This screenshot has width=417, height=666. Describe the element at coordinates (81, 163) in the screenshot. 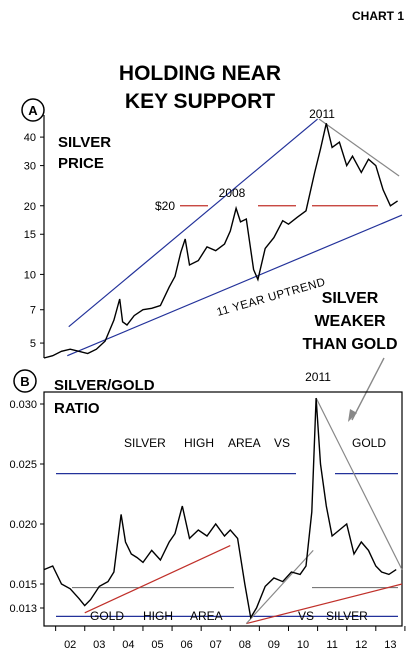

I see `panel-a-title-line2: PRICE` at that location.